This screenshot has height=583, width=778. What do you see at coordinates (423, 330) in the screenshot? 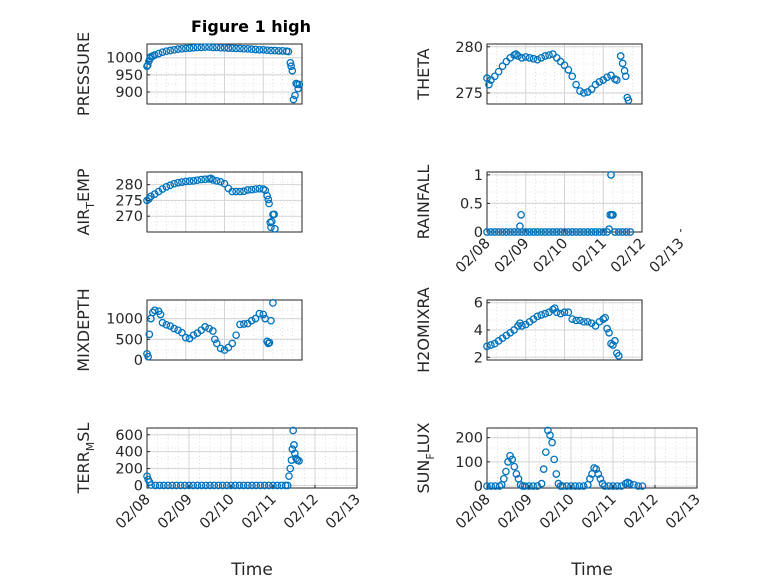
I see `y-axis-label-main: H2OMIXRA` at bounding box center [423, 330].